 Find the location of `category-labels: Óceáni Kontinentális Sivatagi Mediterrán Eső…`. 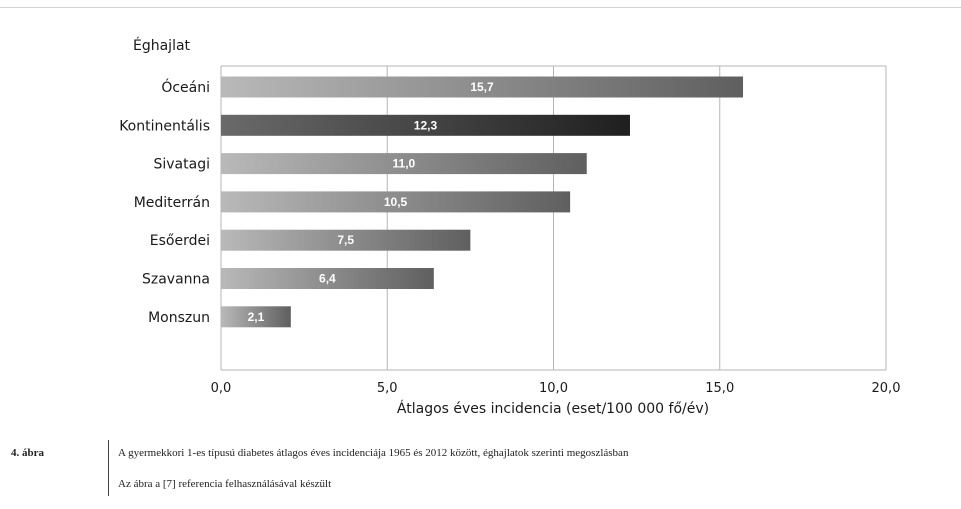

category-labels: Óceáni Kontinentális Sivatagi Mediterrán Eső… is located at coordinates (164, 202).